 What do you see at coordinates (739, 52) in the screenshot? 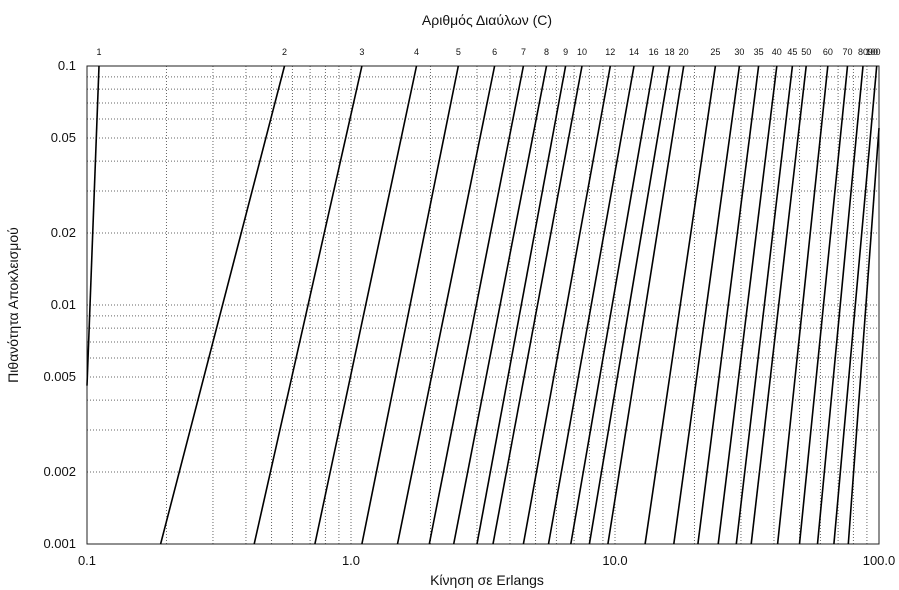
I see `channel-label: 30` at bounding box center [739, 52].